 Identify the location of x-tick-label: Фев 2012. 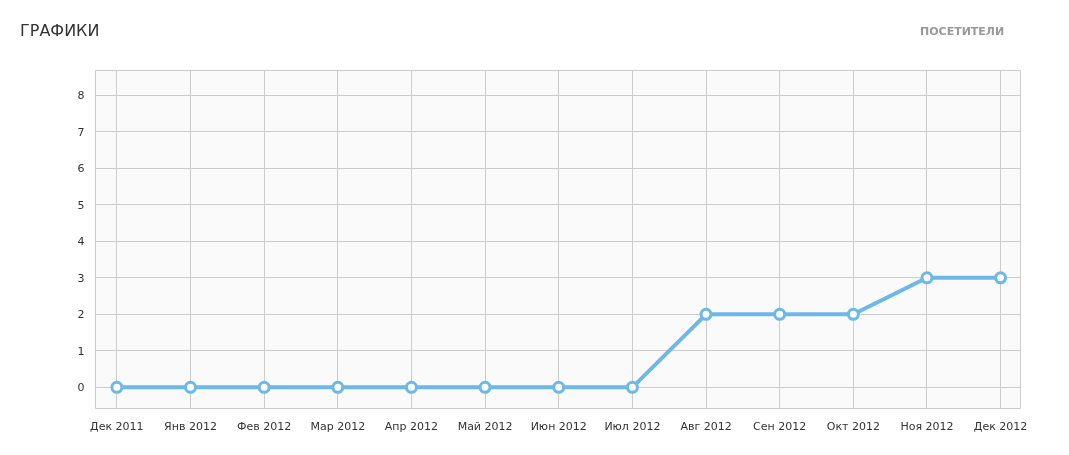
(264, 426).